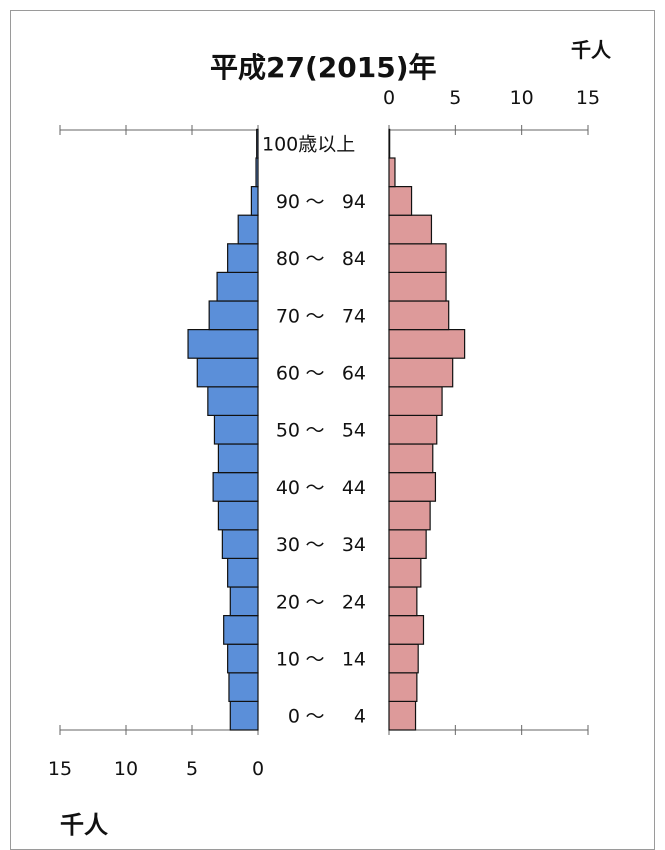 Image resolution: width=665 pixels, height=850 pixels. What do you see at coordinates (288, 316) in the screenshot?
I see `age-label-lower: 70` at bounding box center [288, 316].